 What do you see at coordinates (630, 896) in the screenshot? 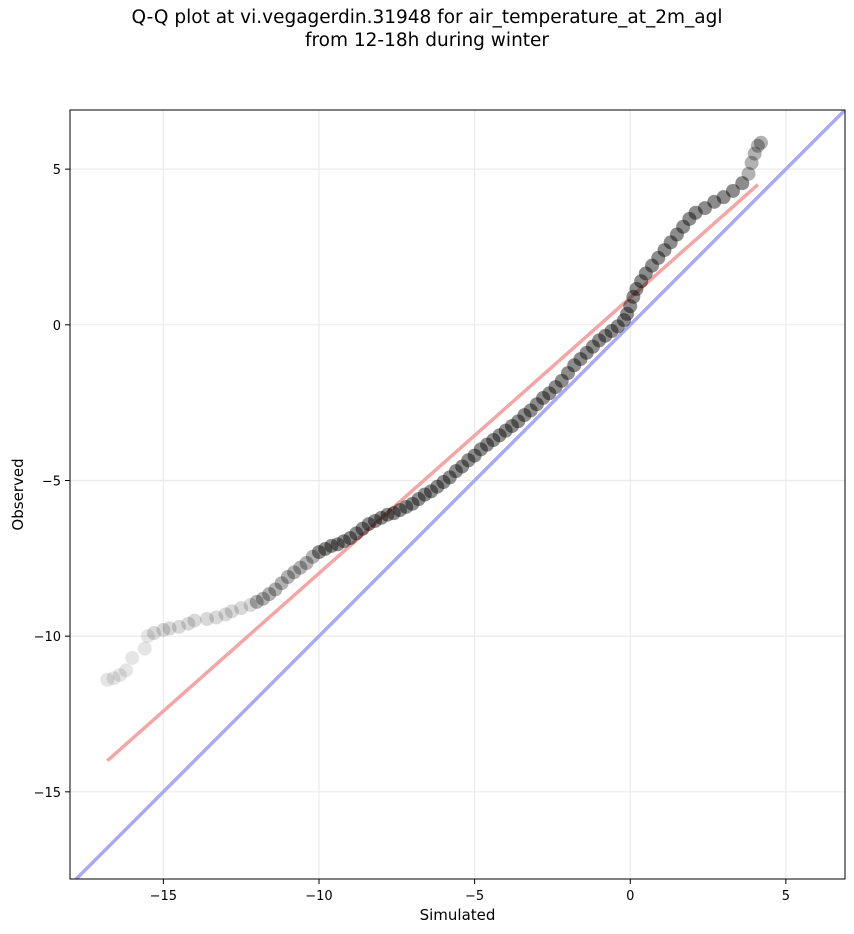
I see `x-tick-label: 0` at bounding box center [630, 896].